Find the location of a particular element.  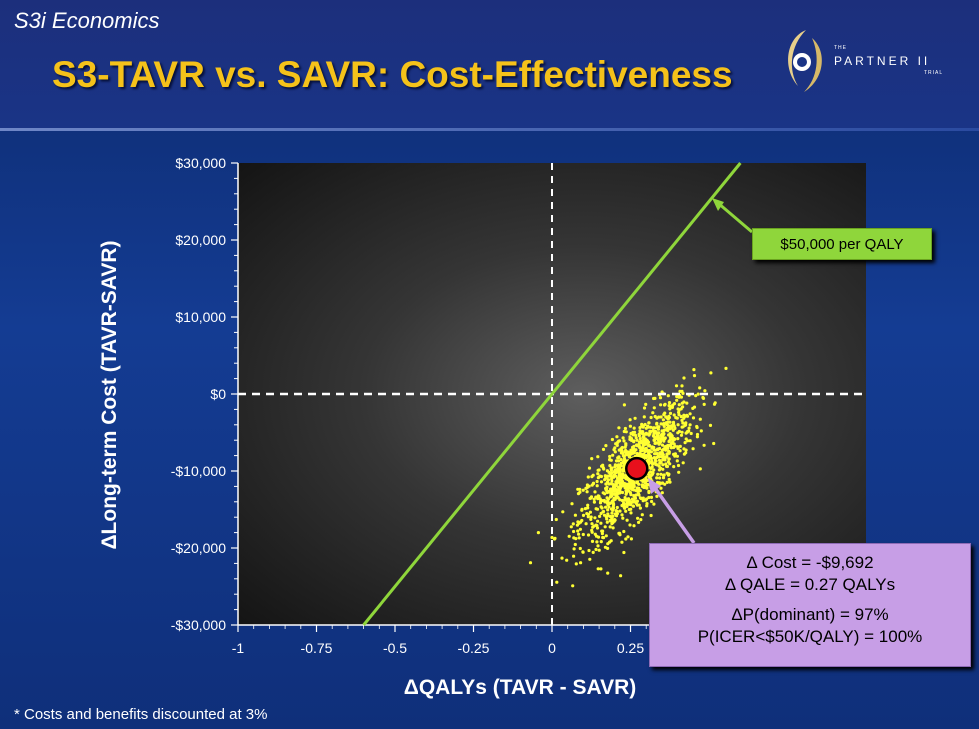

y-axis-title: ΔLong-term Cost (TAVR-SAVR) is located at coordinates (109, 395).